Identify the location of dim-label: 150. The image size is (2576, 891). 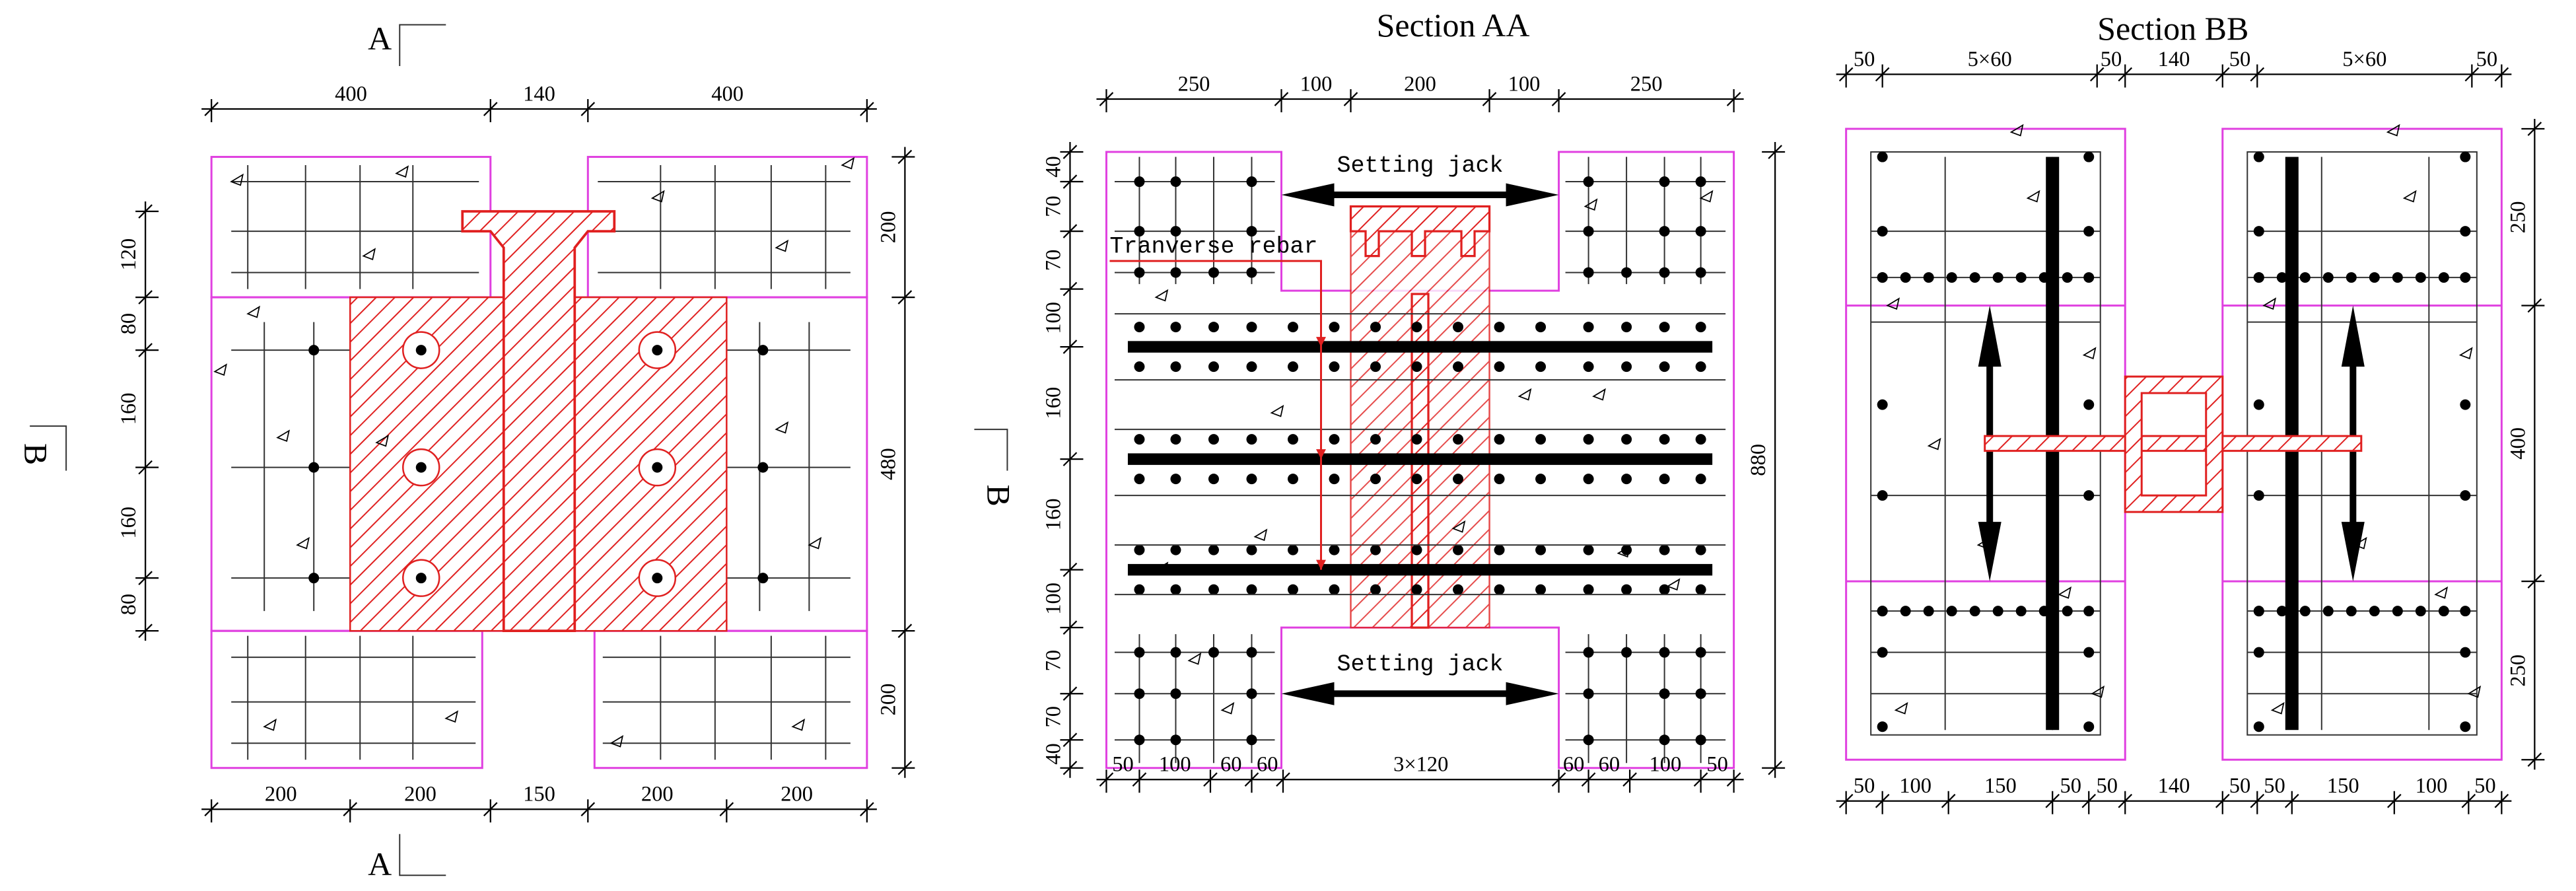
(2343, 786).